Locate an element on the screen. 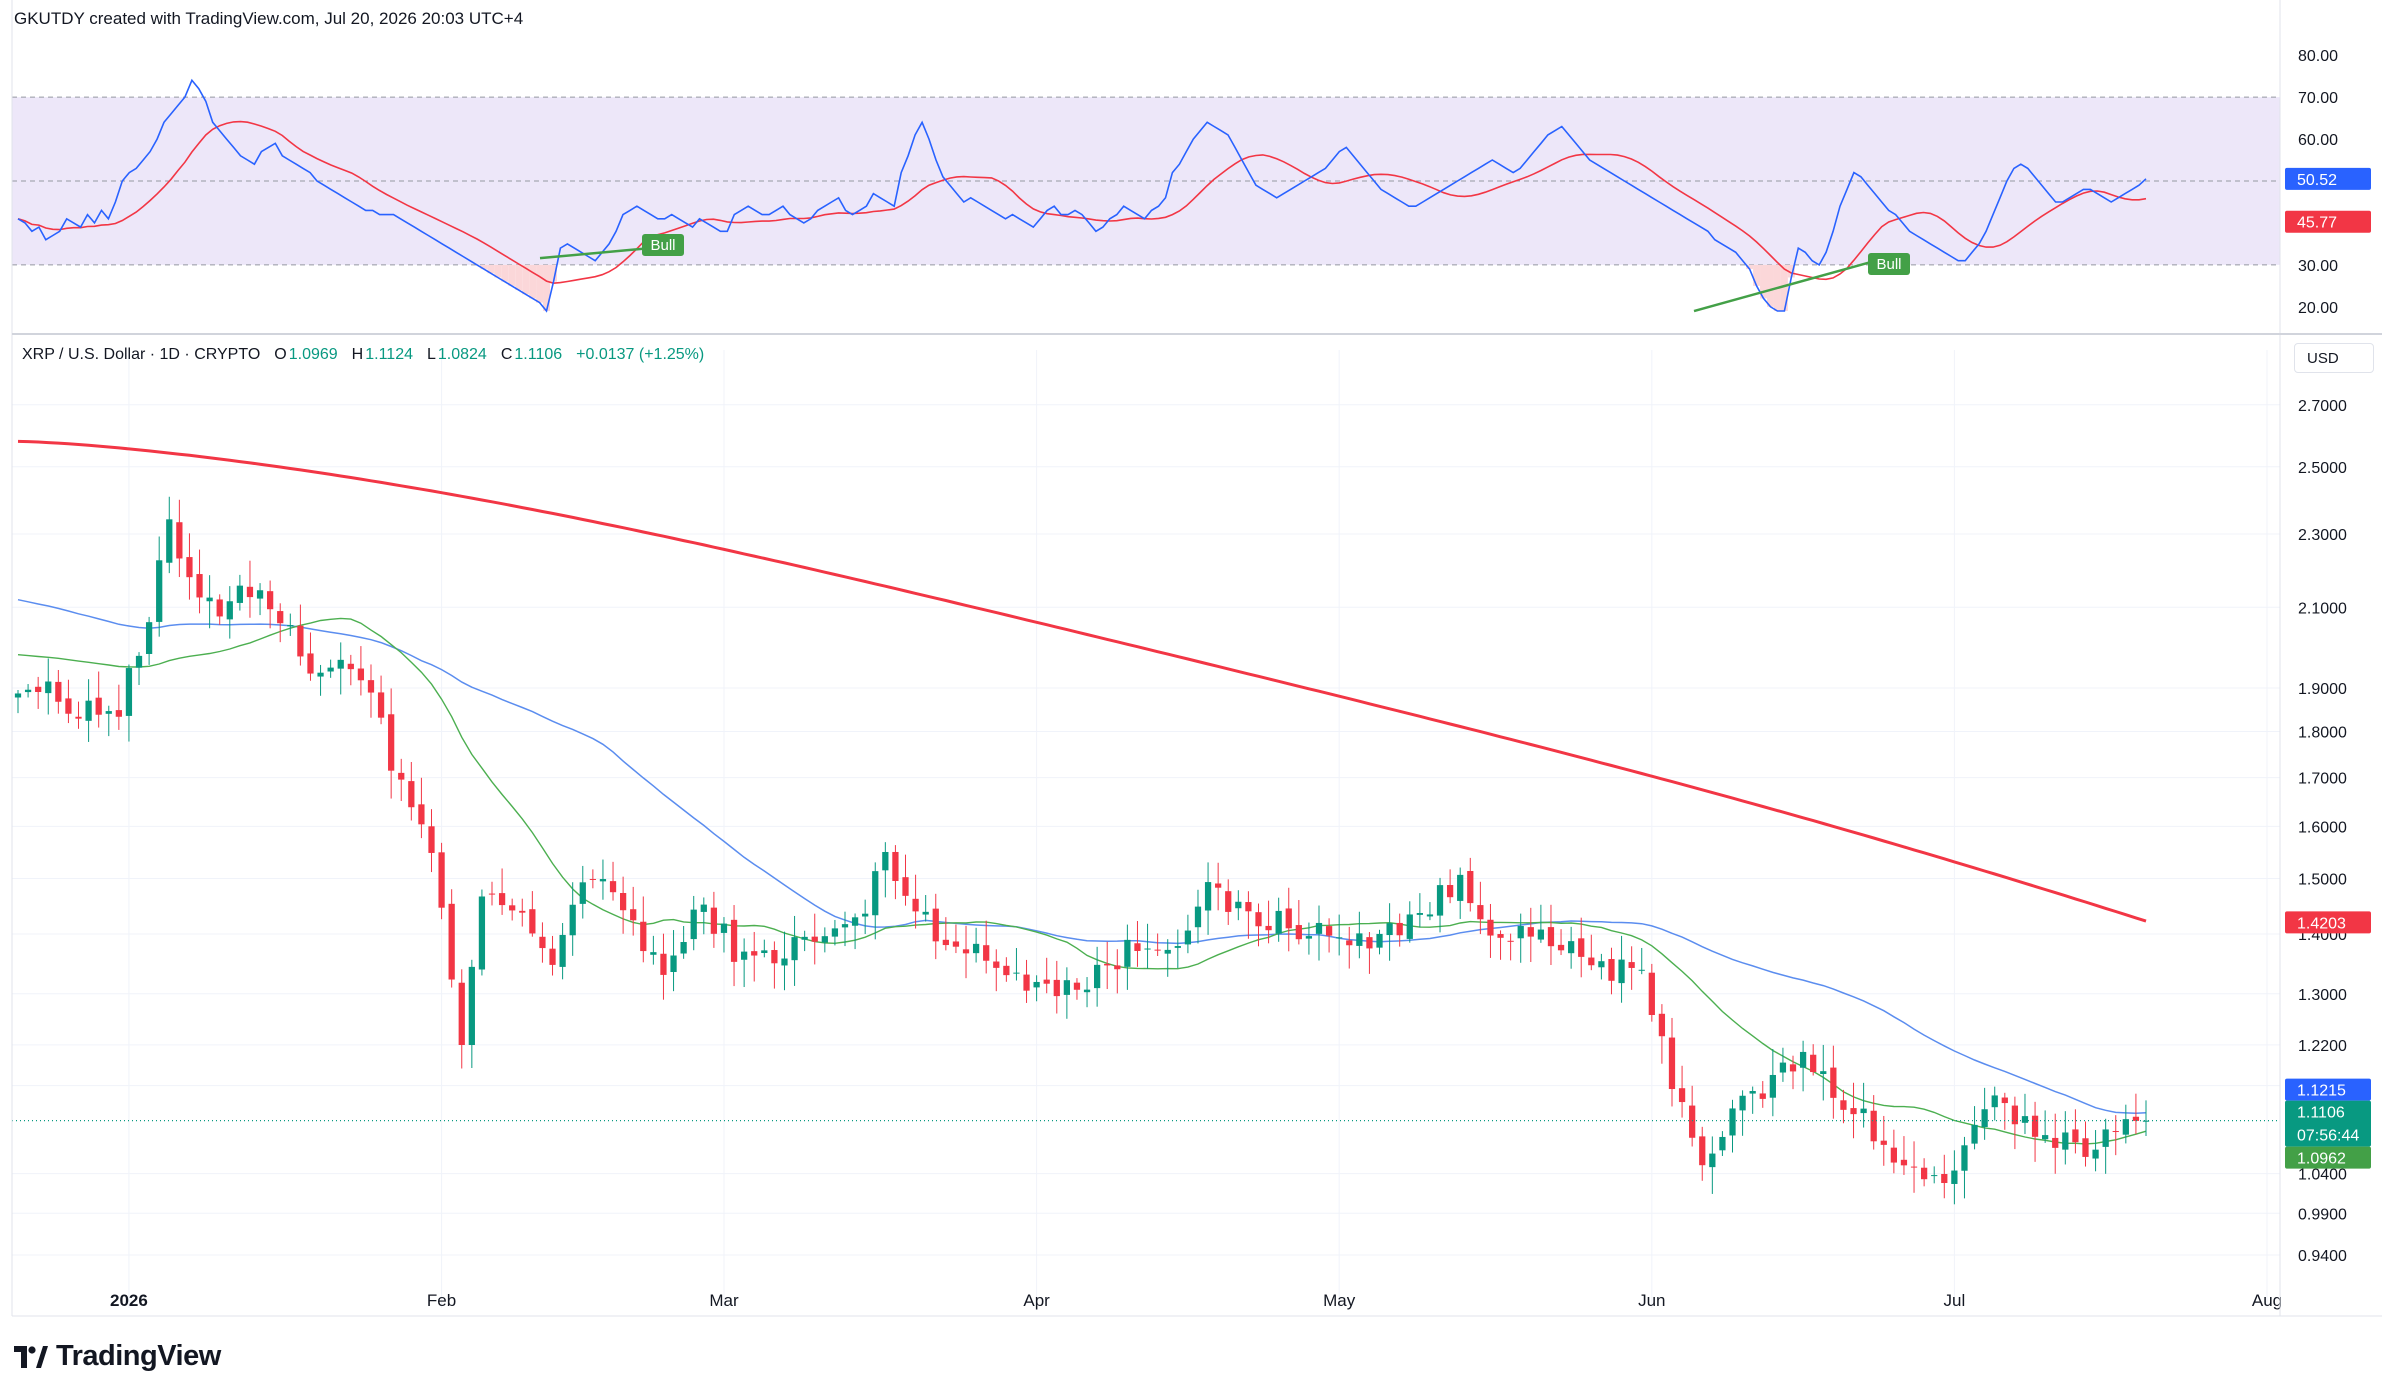 The width and height of the screenshot is (2395, 1396). time-tick-label: May is located at coordinates (1339, 1300).